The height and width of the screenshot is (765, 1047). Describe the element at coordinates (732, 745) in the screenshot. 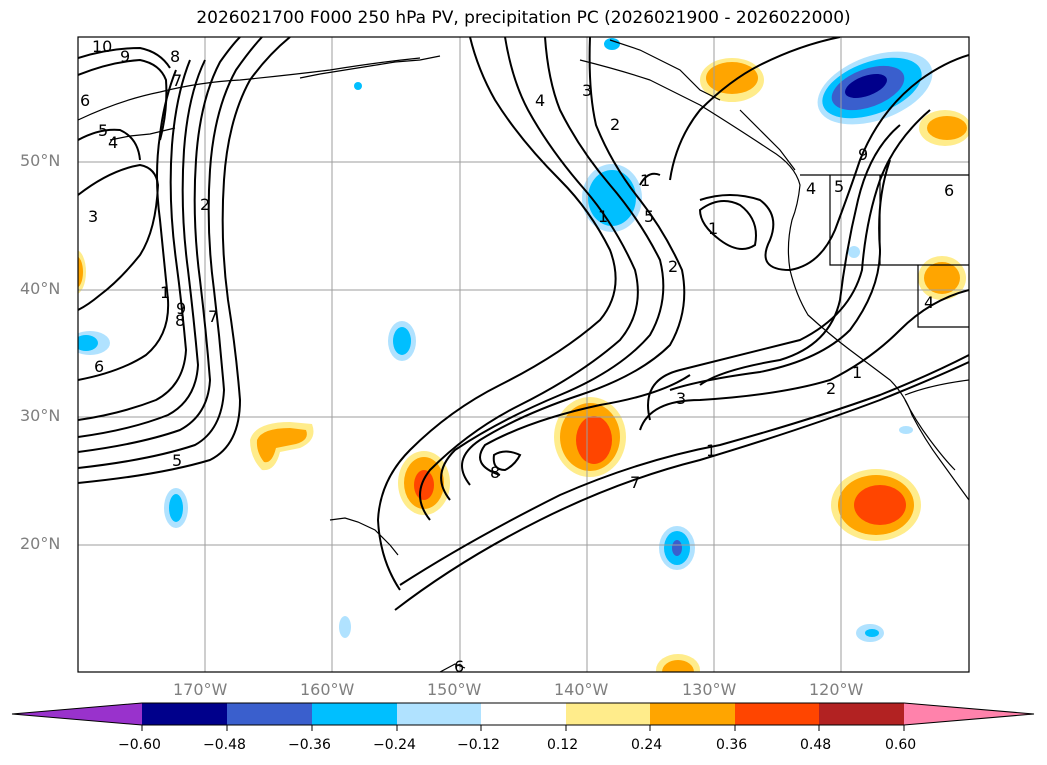

I see `colorbar-tick-label: 0.36` at that location.